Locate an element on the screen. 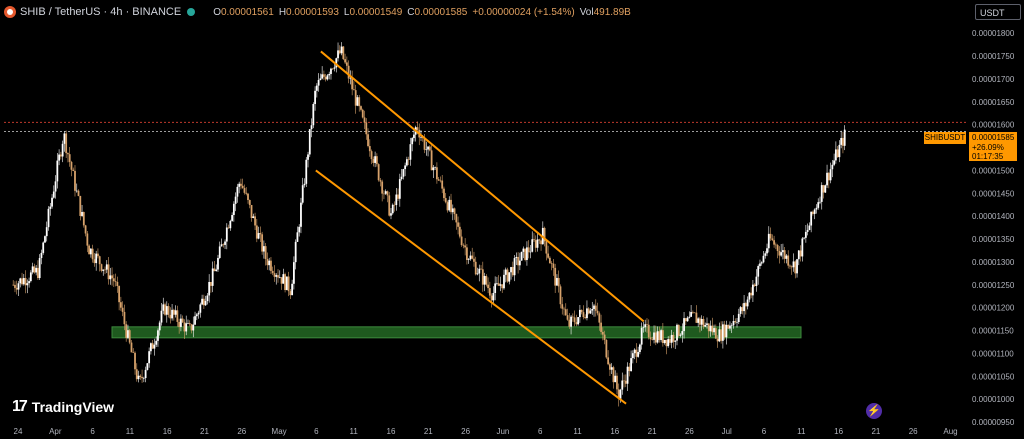 This screenshot has height=439, width=1024. change-value: +0.00000024 (+1.54%) is located at coordinates (523, 12).